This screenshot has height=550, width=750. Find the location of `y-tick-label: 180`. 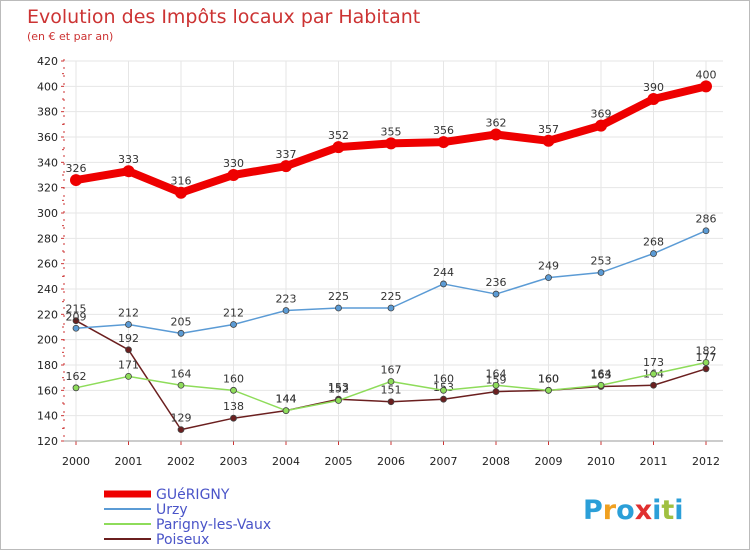

y-tick-label: 180 is located at coordinates (47, 365).